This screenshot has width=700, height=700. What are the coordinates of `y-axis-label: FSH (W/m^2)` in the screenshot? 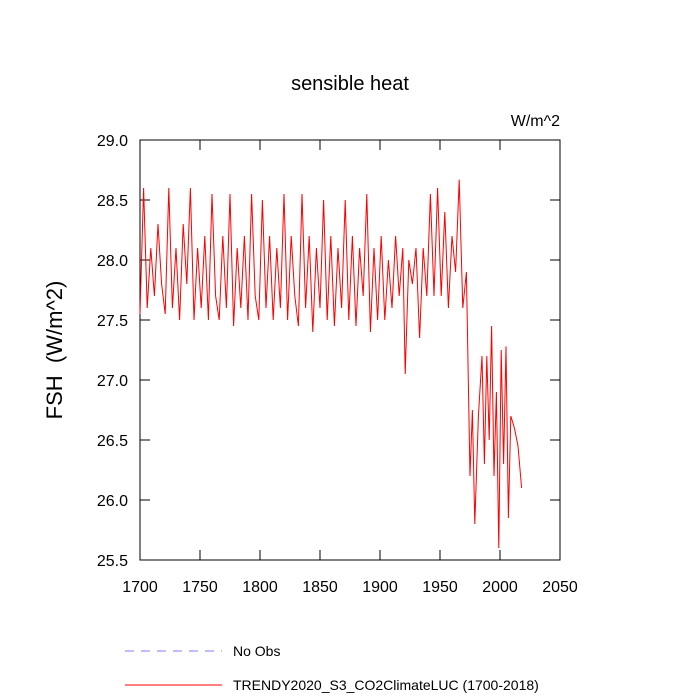 It's located at (54, 350).